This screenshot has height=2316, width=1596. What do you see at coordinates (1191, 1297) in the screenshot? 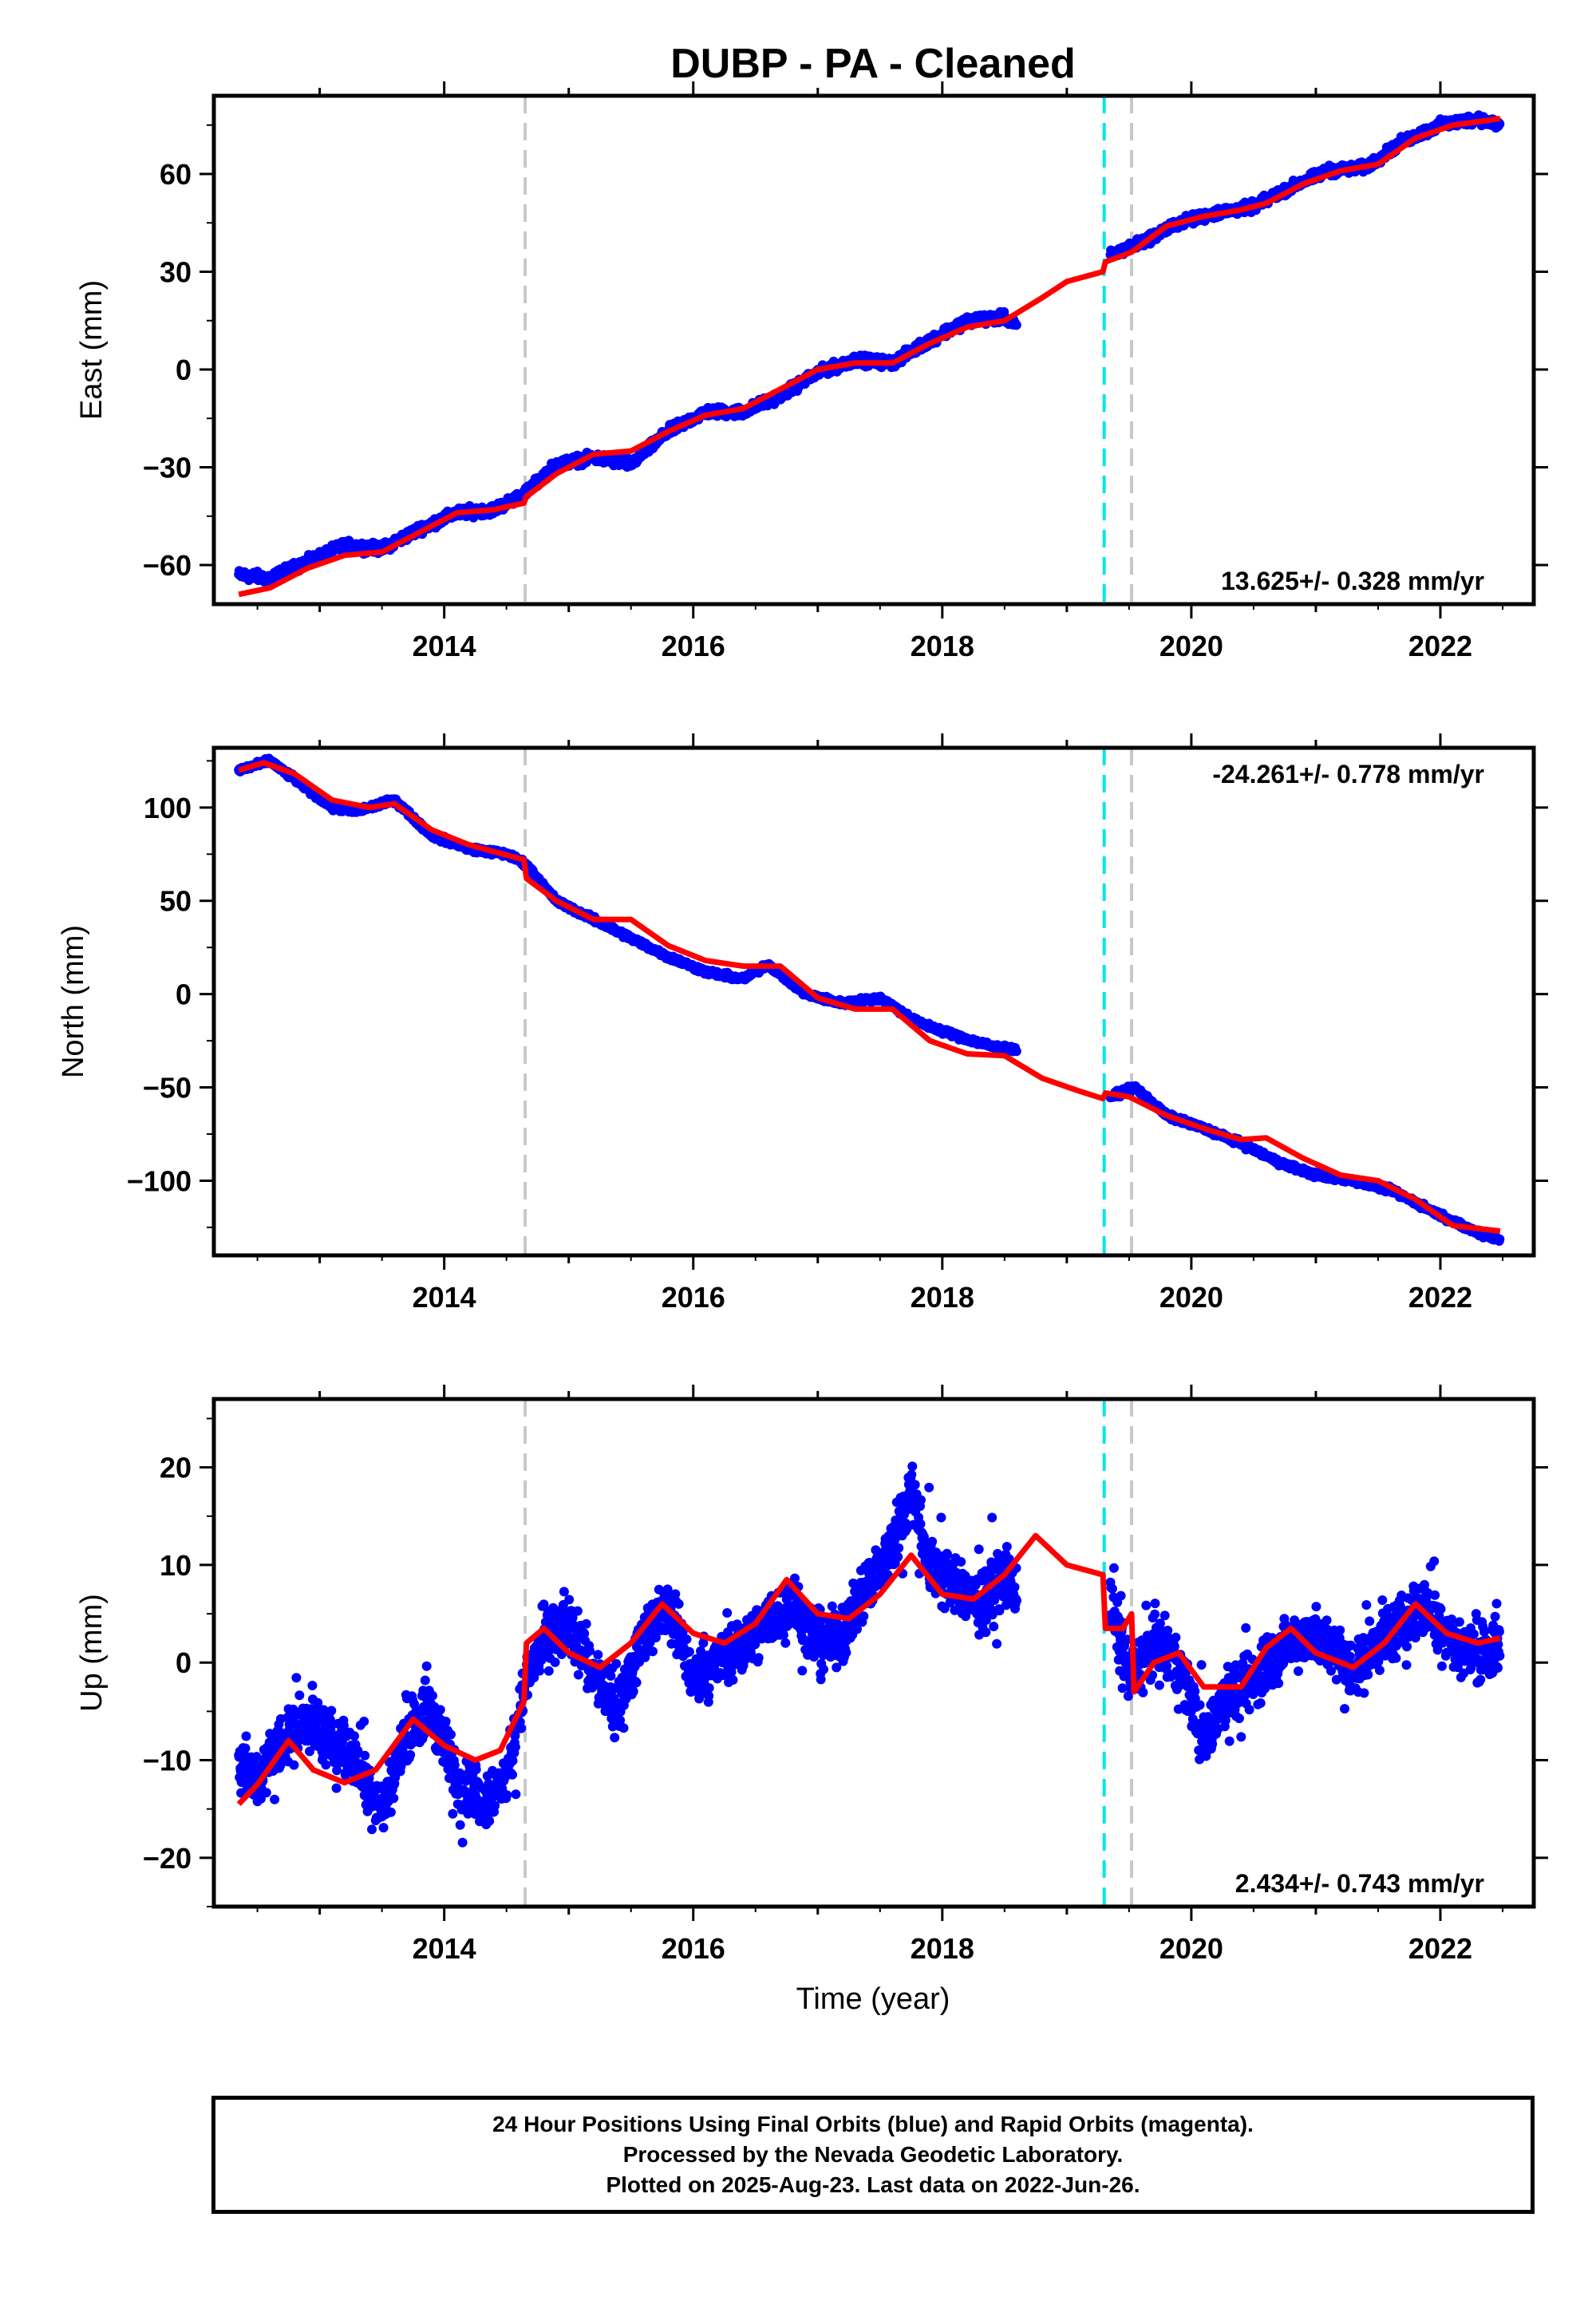
I see `north-x-tick-label: 2020` at bounding box center [1191, 1297].